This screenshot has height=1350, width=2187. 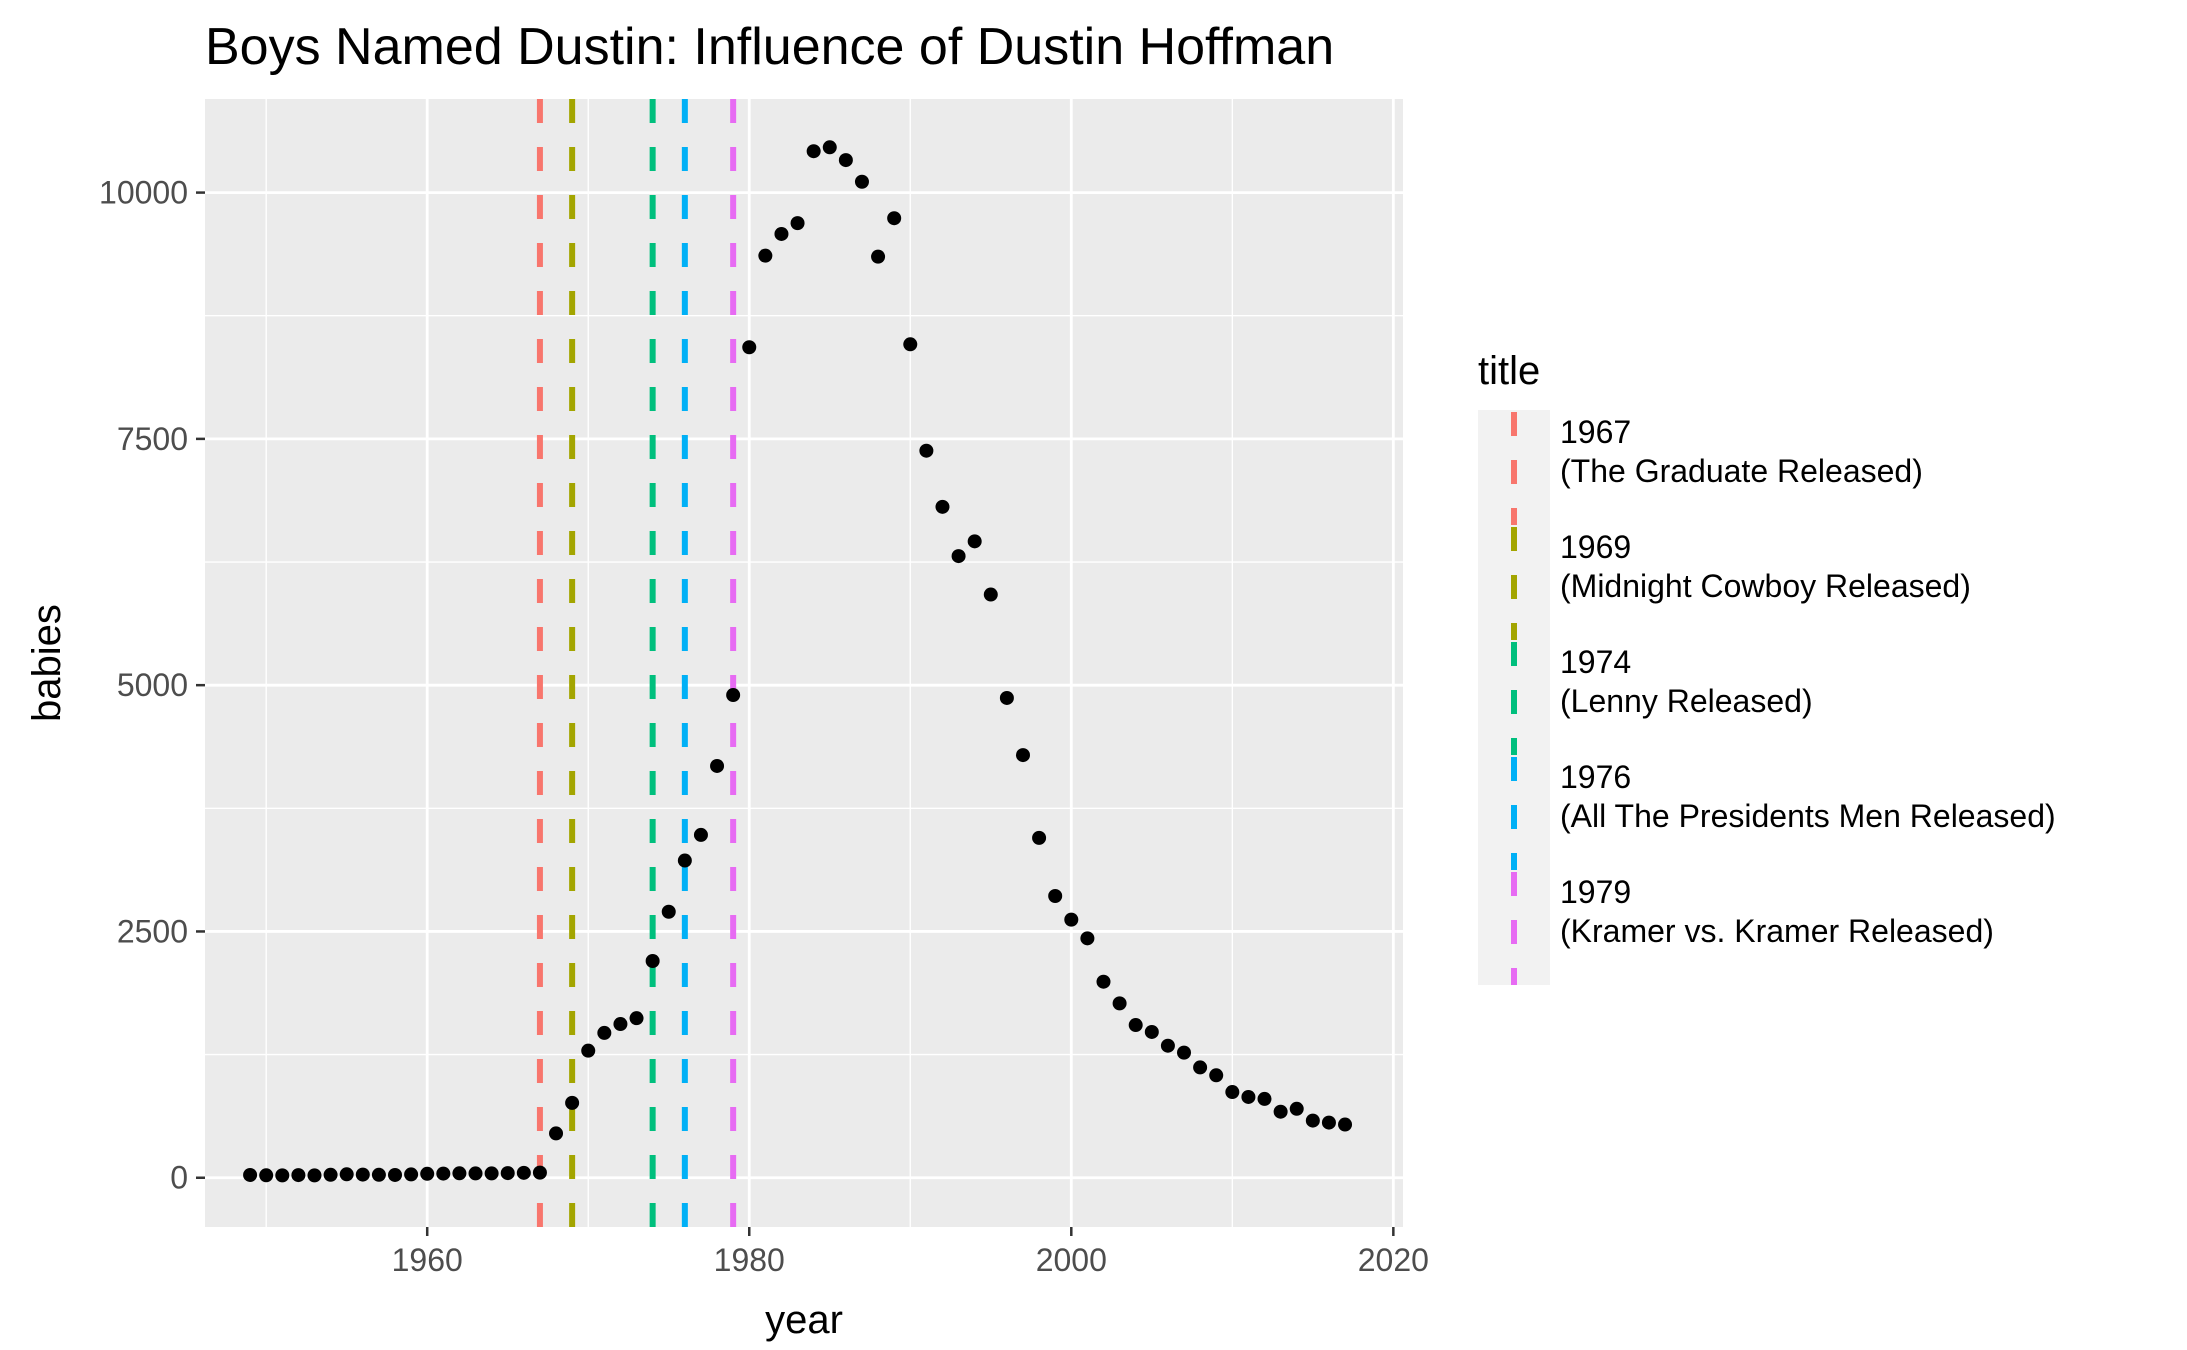 What do you see at coordinates (1808, 816) in the screenshot?
I see `legend-label-film: (All The Presidents Men Released)` at bounding box center [1808, 816].